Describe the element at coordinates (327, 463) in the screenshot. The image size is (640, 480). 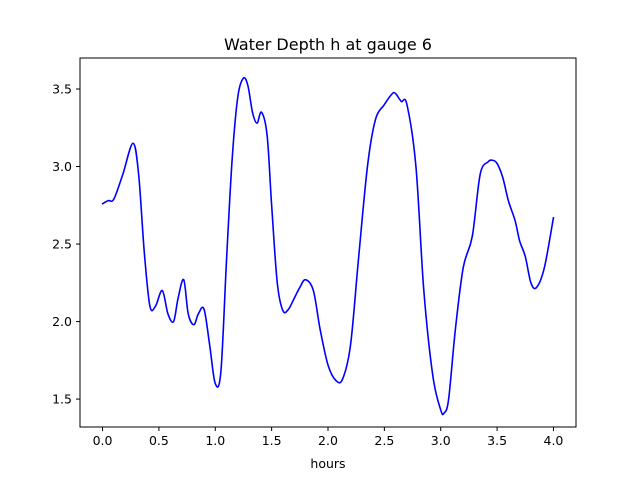
I see `x-axis-label: hours` at that location.